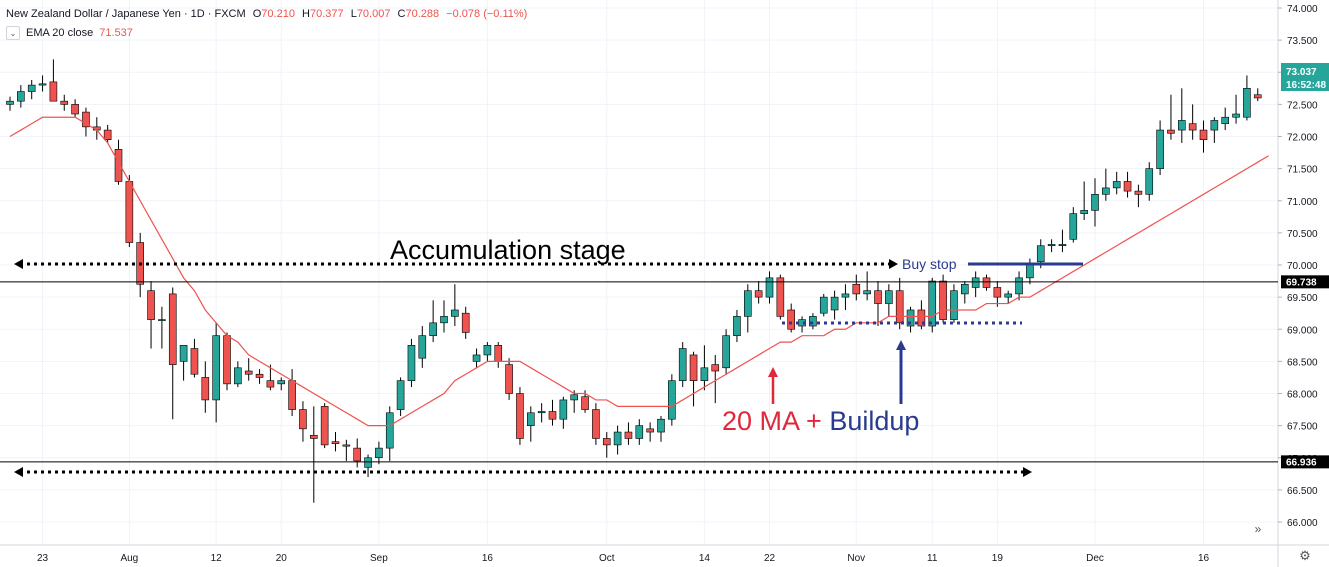  What do you see at coordinates (623, 558) in the screenshot?
I see `time-axis: 23 Aug 12 20 Sep 16 Oct 14 22 Nov 11 19 Dec 16` at bounding box center [623, 558].